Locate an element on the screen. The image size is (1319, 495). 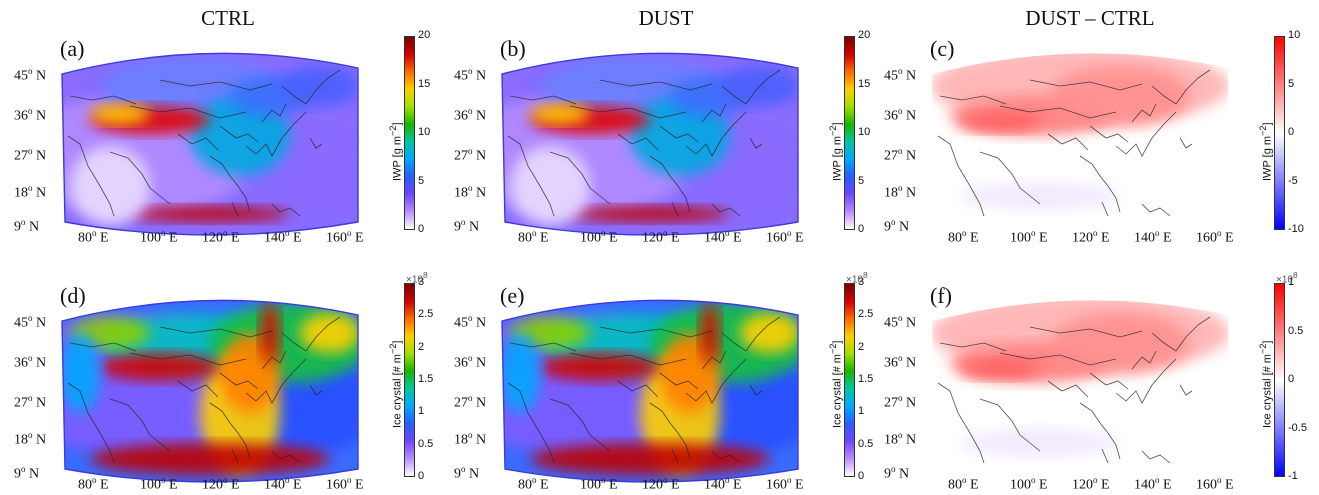
colorbar-tick-label: -10 is located at coordinates (1296, 229).